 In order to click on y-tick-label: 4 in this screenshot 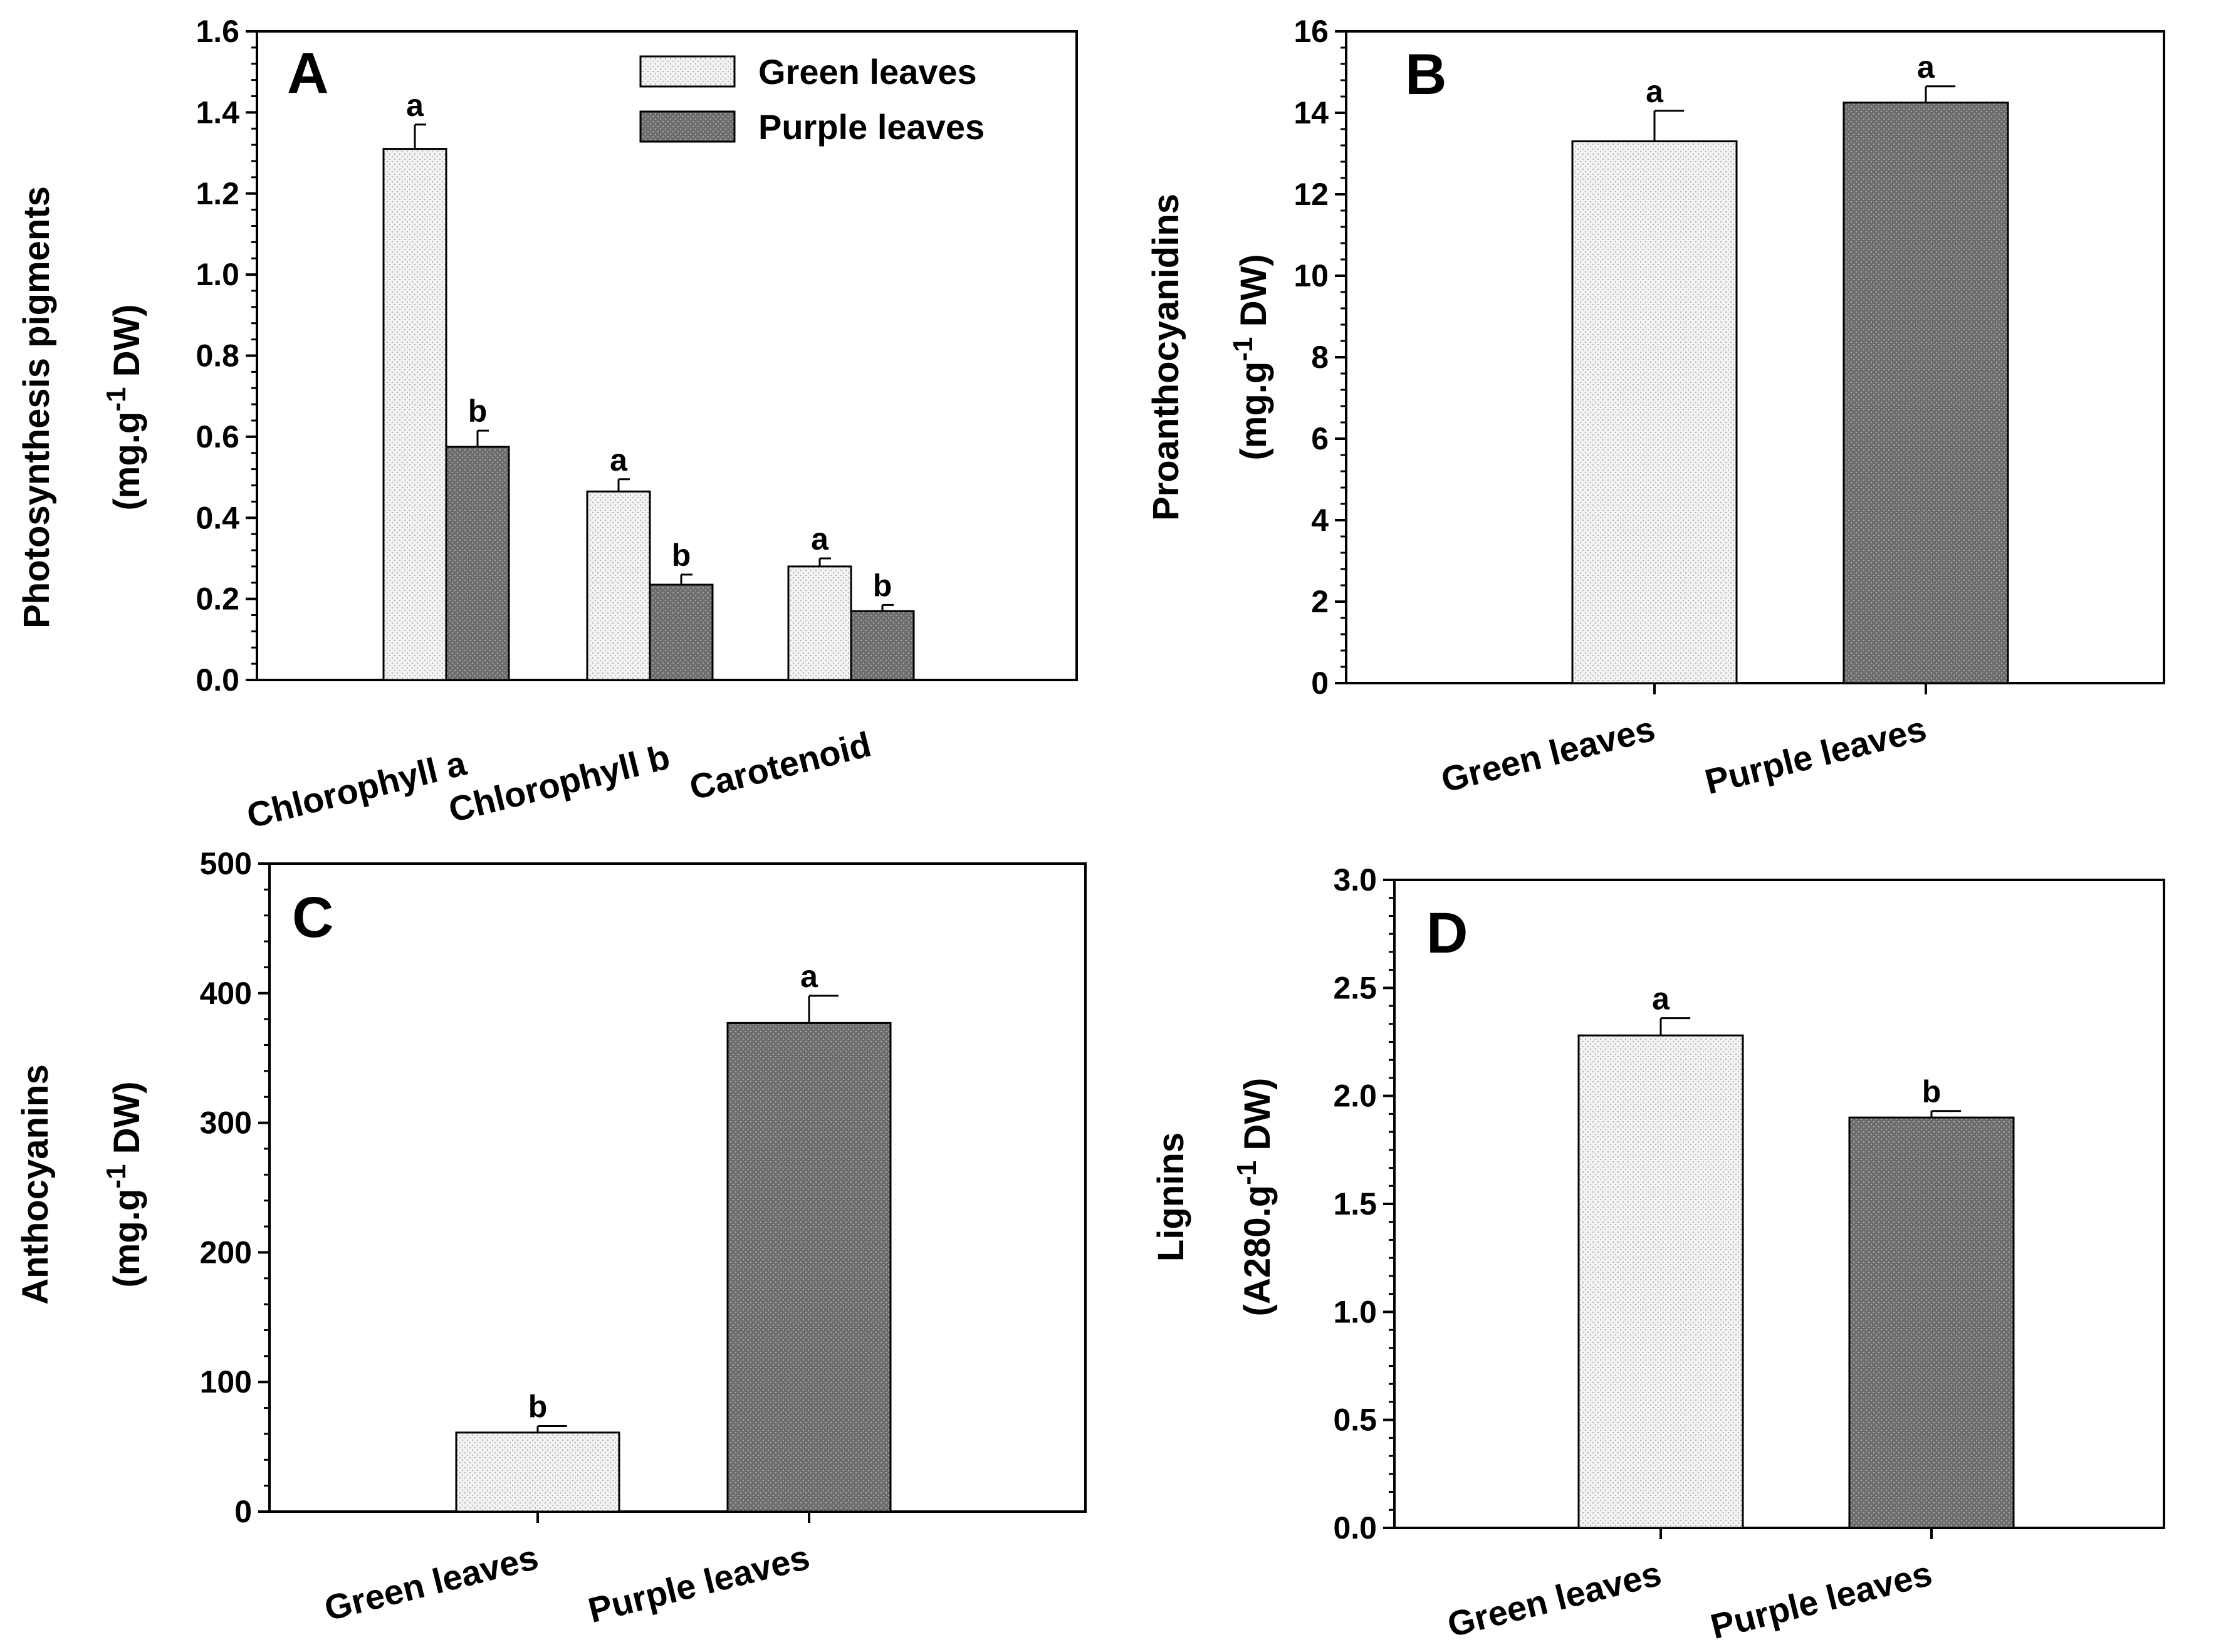, I will do `click(1320, 520)`.